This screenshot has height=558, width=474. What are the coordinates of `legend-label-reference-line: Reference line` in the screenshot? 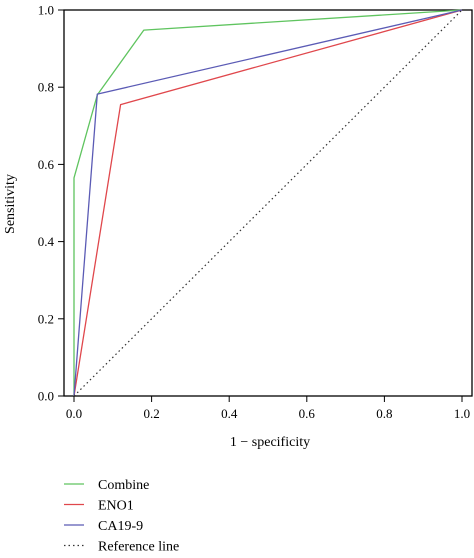 It's located at (138, 547).